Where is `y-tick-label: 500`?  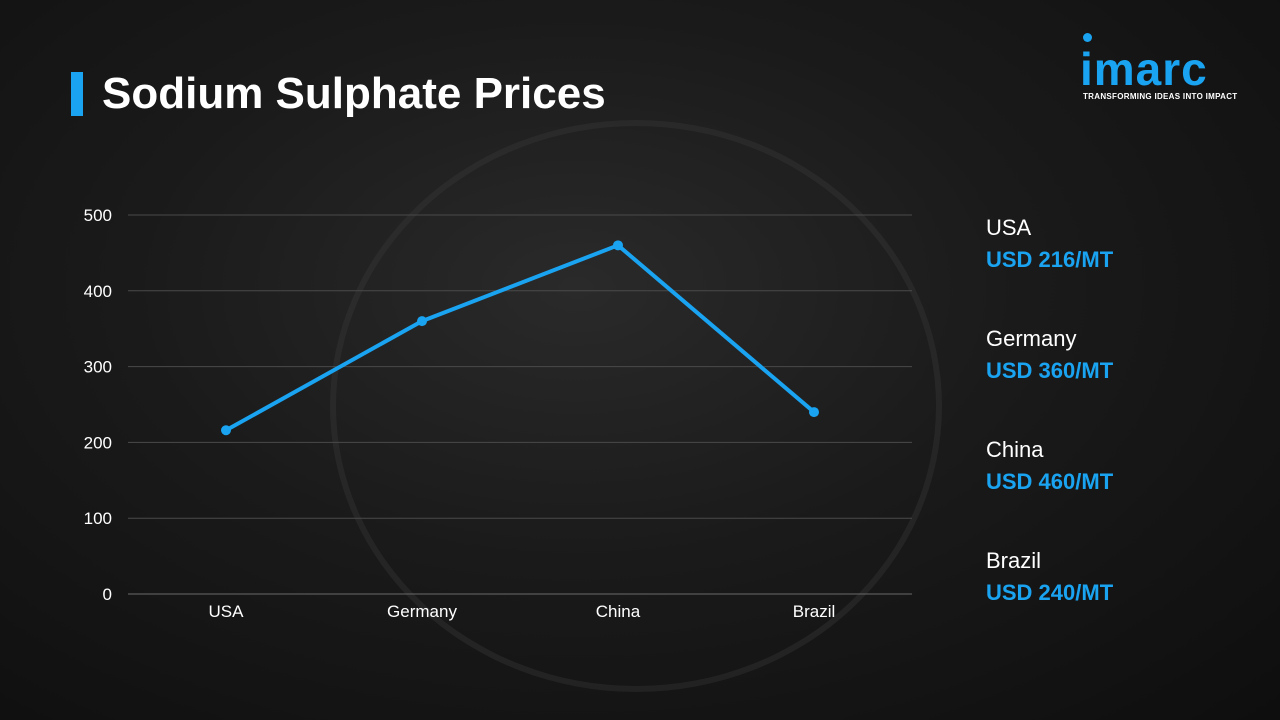 y-tick-label: 500 is located at coordinates (98, 215).